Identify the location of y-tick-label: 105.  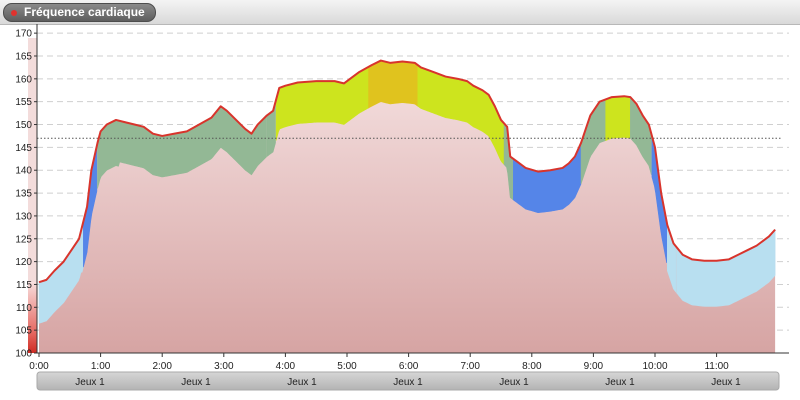
(23, 331).